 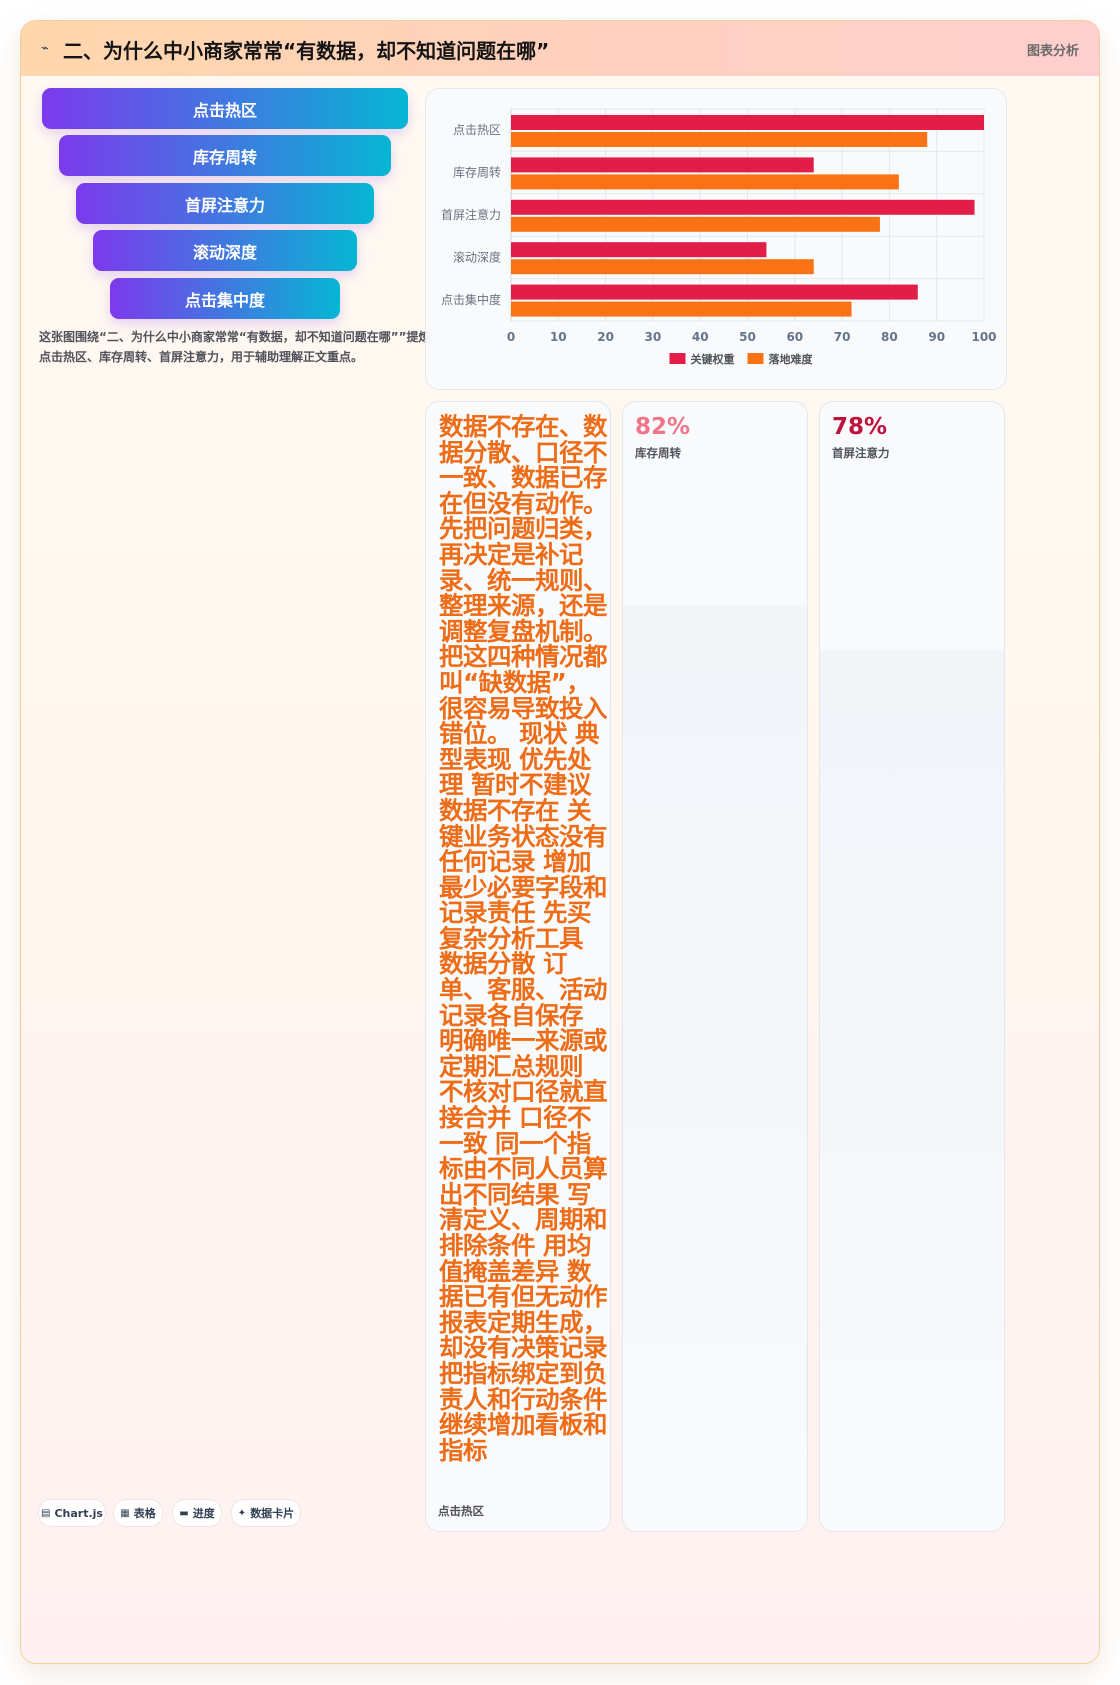 I want to click on x-tick-label: 0, so click(x=511, y=337).